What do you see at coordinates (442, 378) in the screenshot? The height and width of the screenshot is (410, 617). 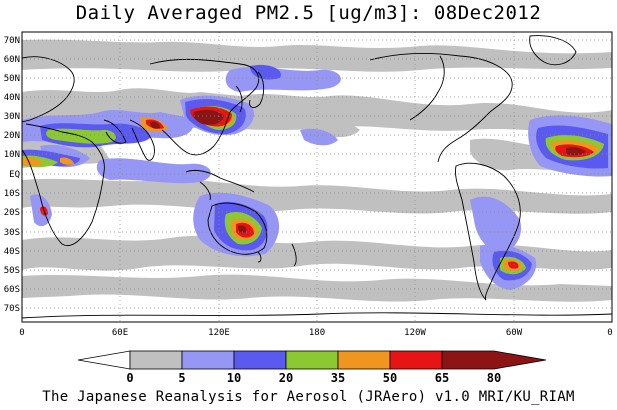 I see `colorbar-label: 65` at bounding box center [442, 378].